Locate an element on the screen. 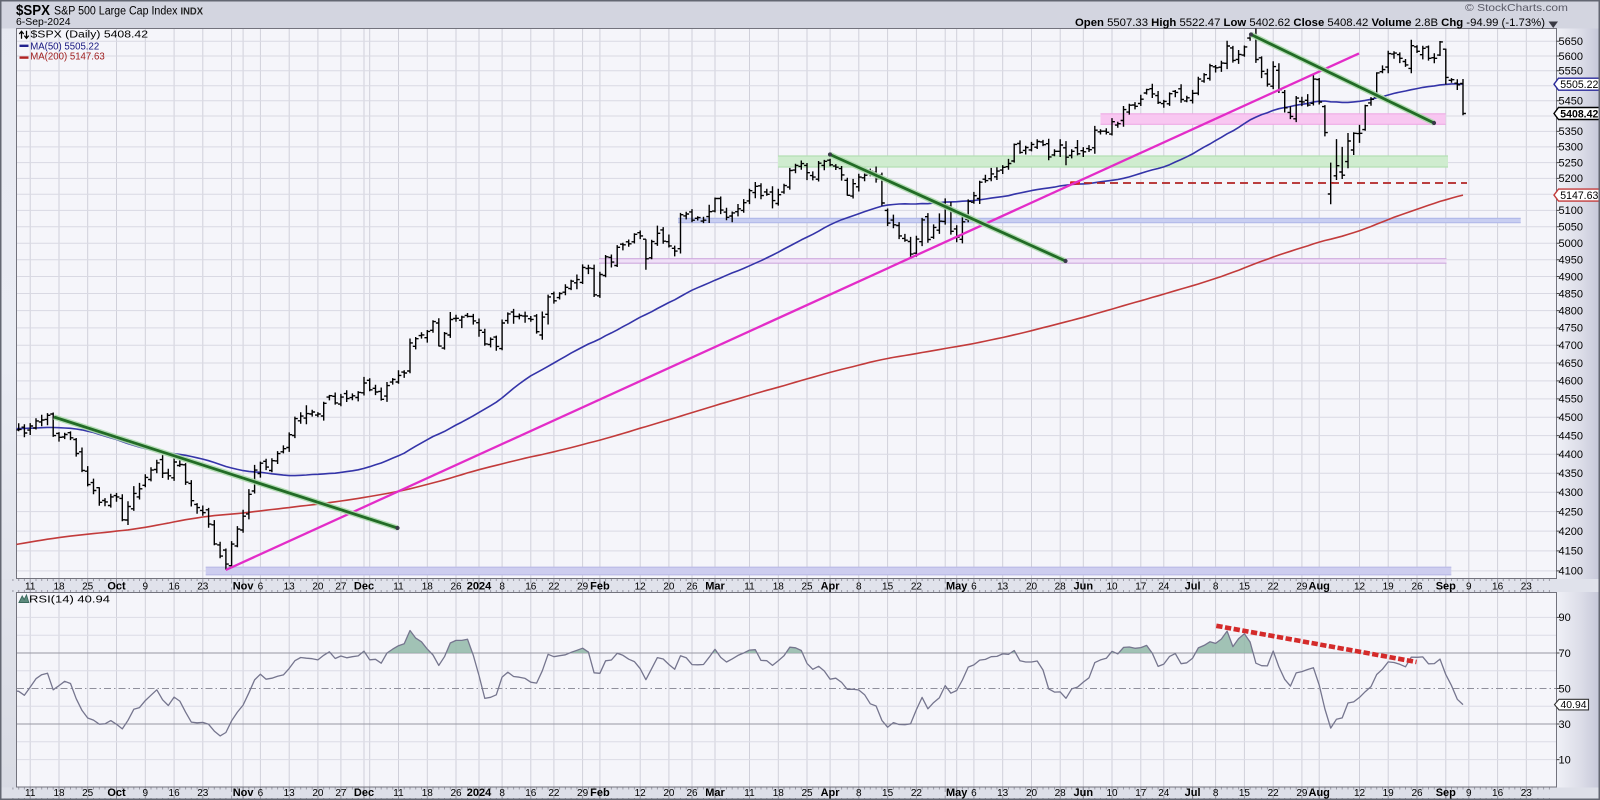 The image size is (1600, 800). svg-text: 4300 is located at coordinates (1571, 493).